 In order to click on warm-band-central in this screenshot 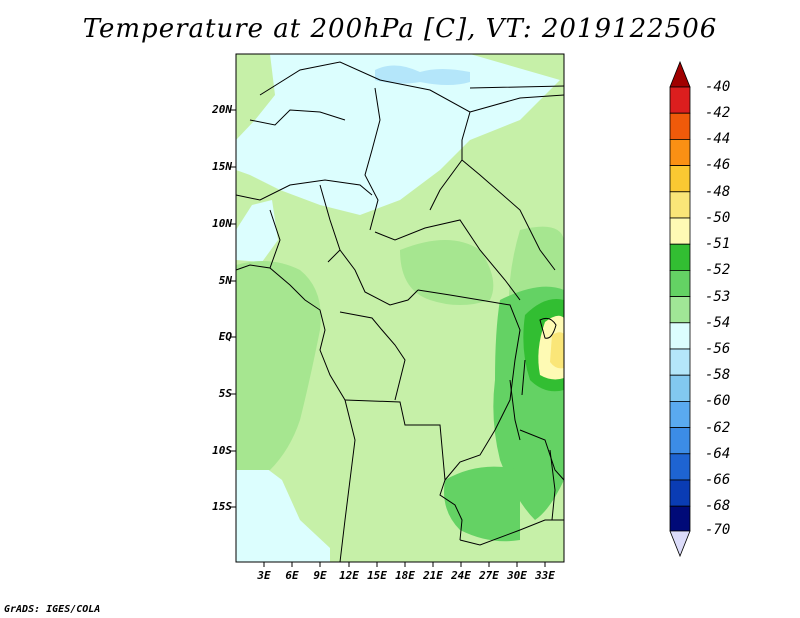, I will do `click(447, 272)`.